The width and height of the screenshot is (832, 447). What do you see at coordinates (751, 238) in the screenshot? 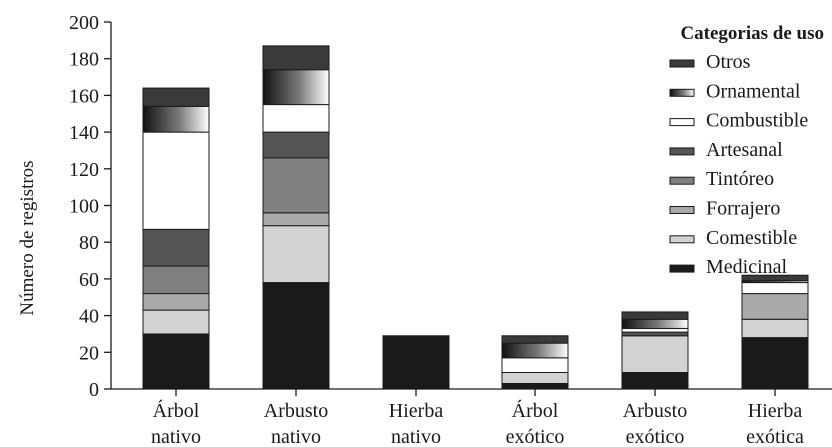
I see `legend-label: Comestible` at bounding box center [751, 238].